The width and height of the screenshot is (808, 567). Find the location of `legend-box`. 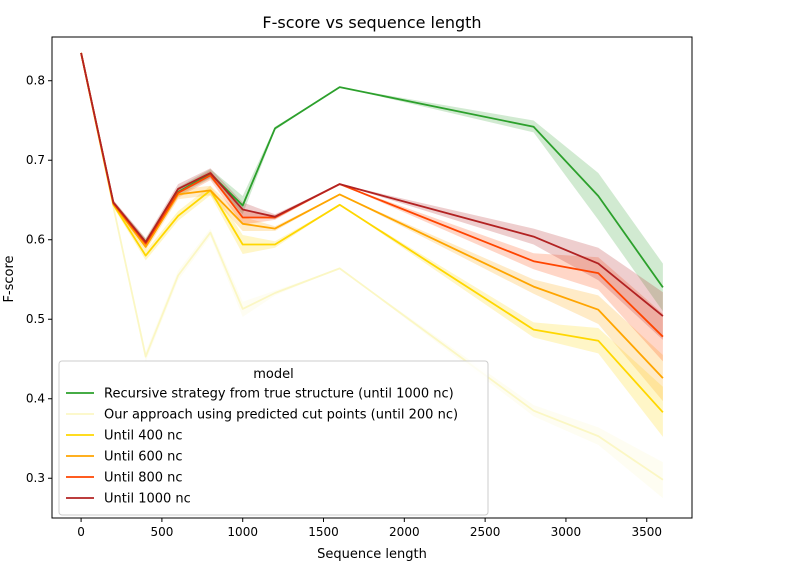

legend-box is located at coordinates (273, 438).